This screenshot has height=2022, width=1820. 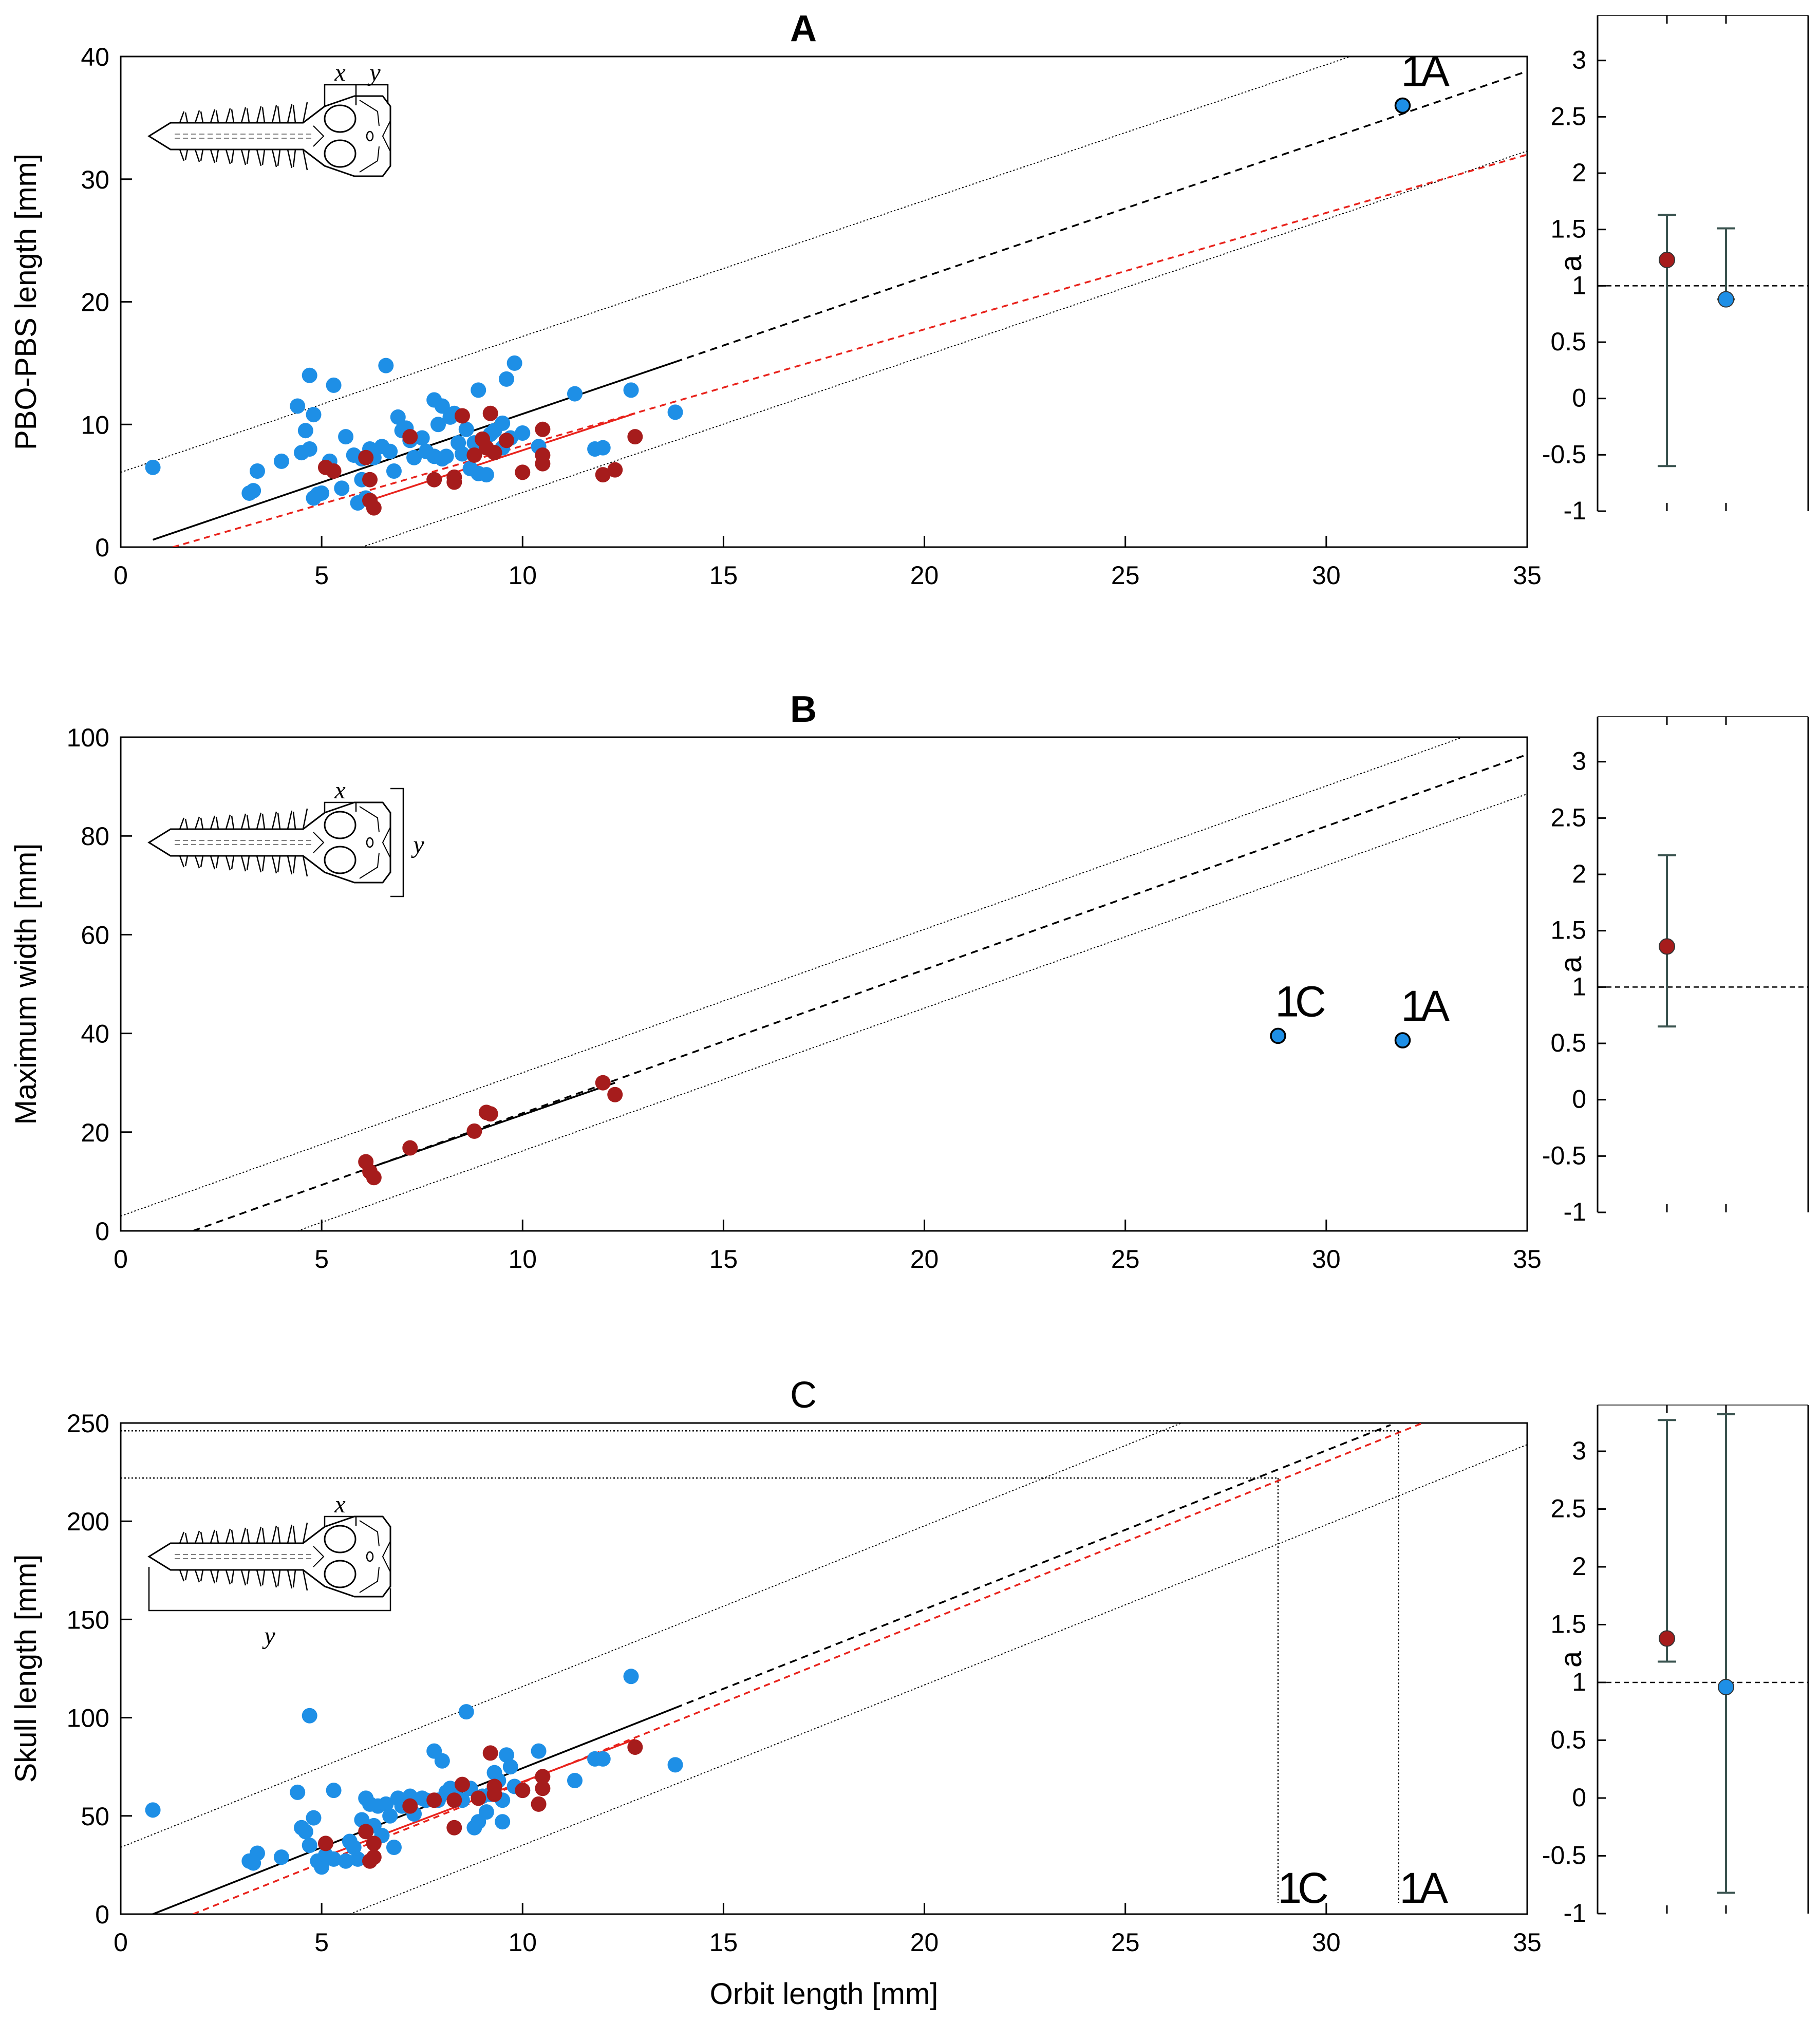 I want to click on inset-y-tick-label: 1, so click(x=1579, y=285).